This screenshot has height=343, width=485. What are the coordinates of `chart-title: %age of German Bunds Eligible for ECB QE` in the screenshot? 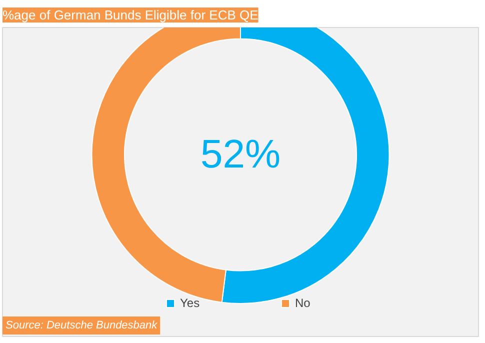 It's located at (130, 15).